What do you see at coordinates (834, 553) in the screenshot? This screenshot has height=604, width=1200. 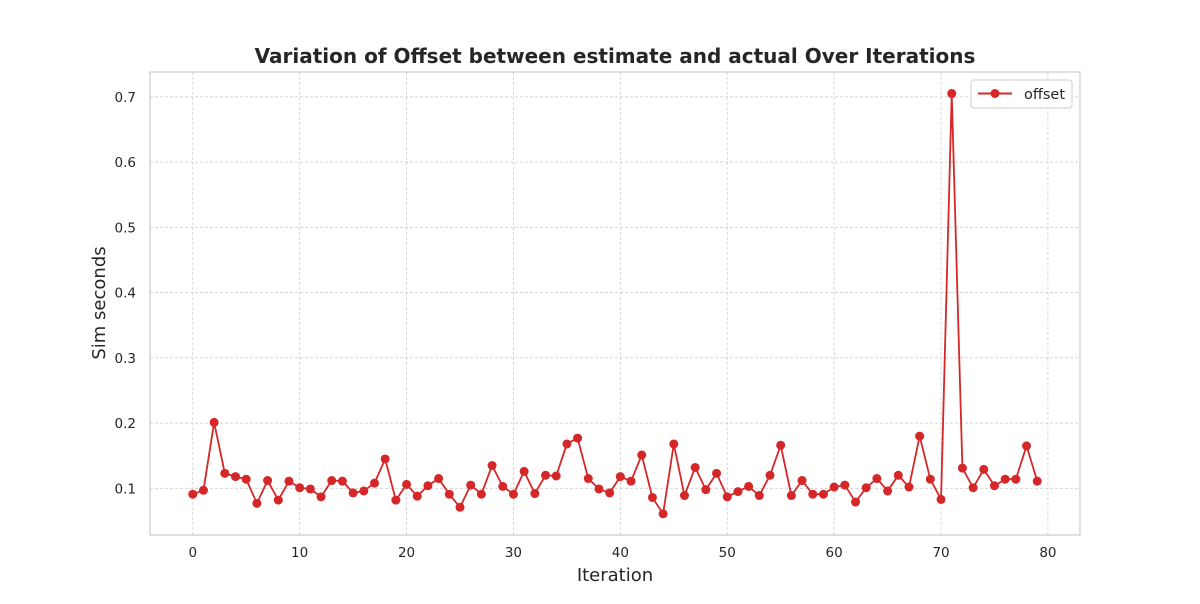 I see `x-tick-label-60: 60` at bounding box center [834, 553].